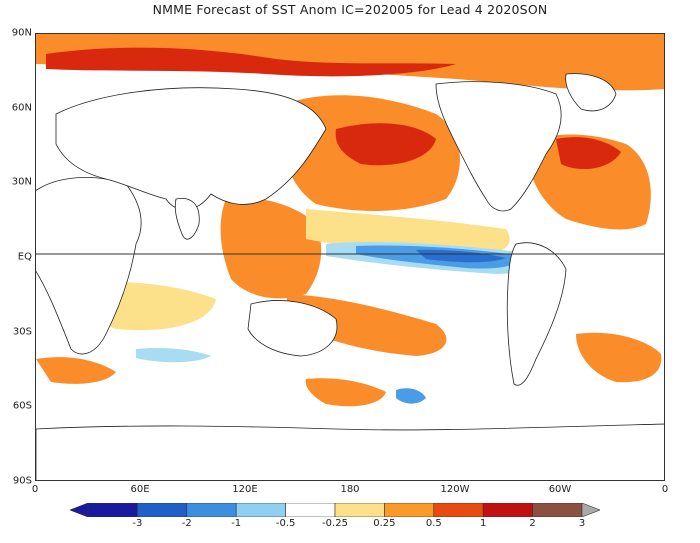 Image resolution: width=700 pixels, height=543 pixels. I want to click on equatorial-cool-core, so click(461, 256).